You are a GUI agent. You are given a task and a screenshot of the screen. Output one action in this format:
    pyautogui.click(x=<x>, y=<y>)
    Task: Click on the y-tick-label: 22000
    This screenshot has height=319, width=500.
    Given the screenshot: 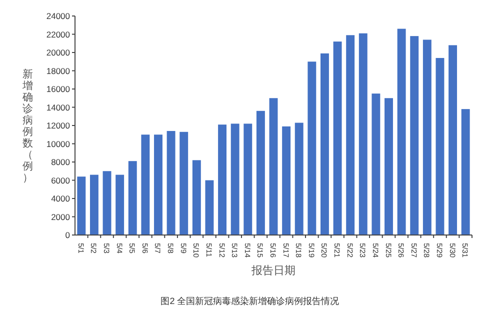 What is the action you would take?
    pyautogui.click(x=58, y=34)
    